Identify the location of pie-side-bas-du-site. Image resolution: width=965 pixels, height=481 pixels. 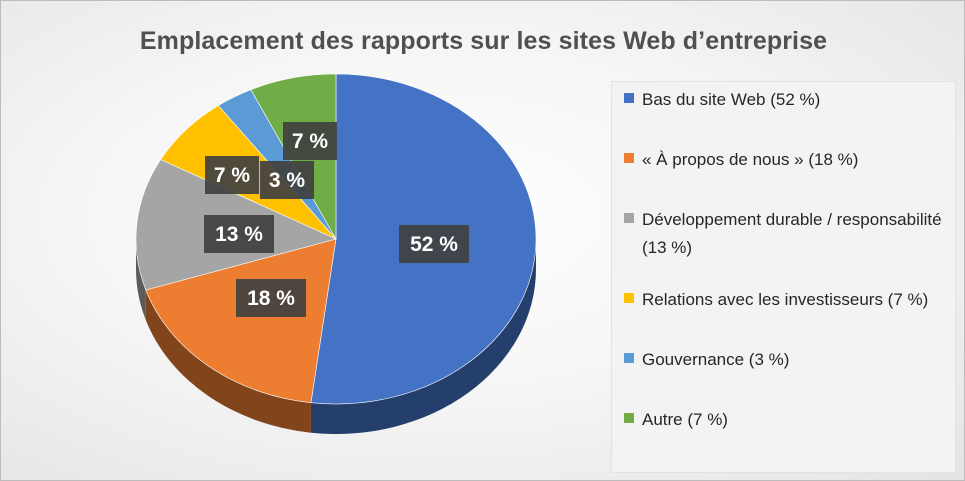
(423, 336).